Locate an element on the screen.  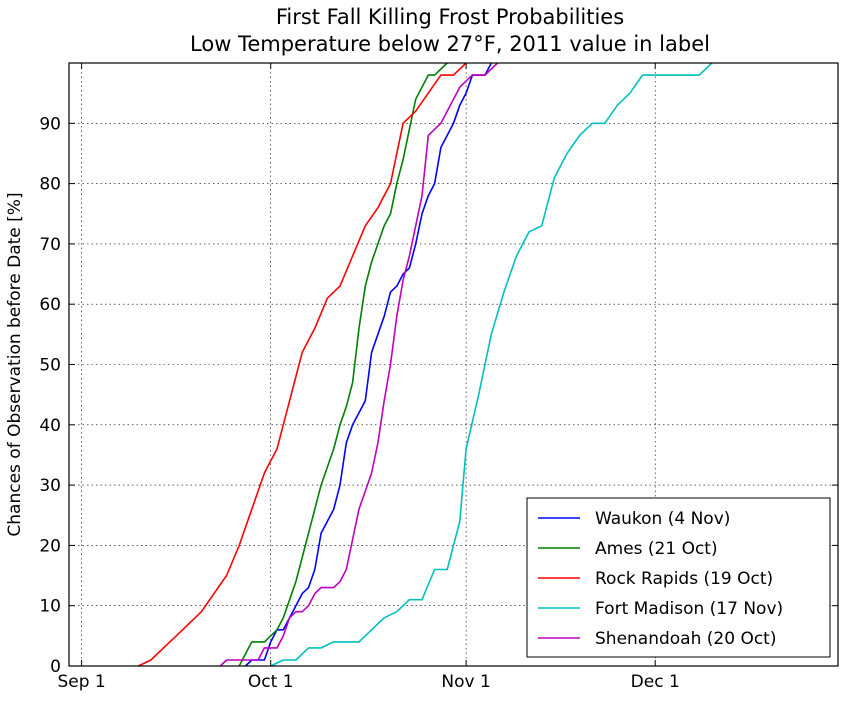
legend-label: Waukon (4 Nov) is located at coordinates (662, 519).